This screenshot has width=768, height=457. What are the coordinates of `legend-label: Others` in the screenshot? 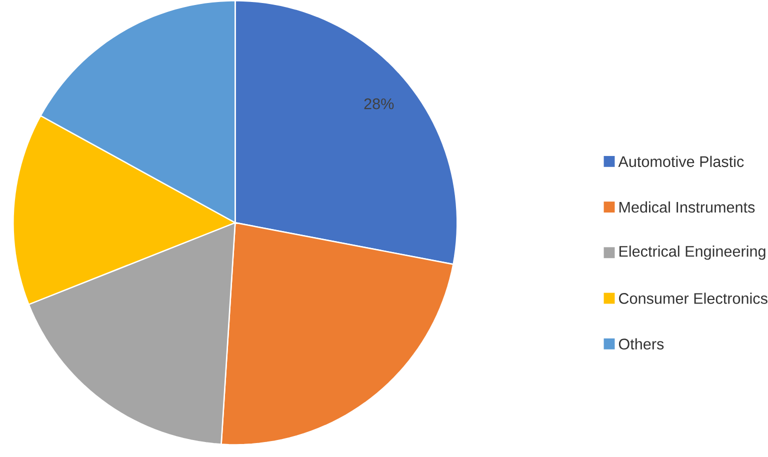 It's located at (641, 344).